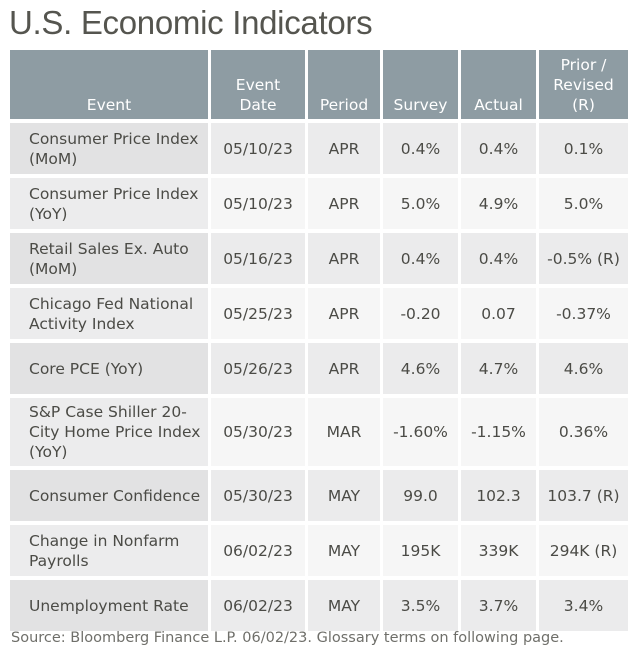 The width and height of the screenshot is (640, 661). I want to click on cell-actual: 3.7%, so click(498, 605).